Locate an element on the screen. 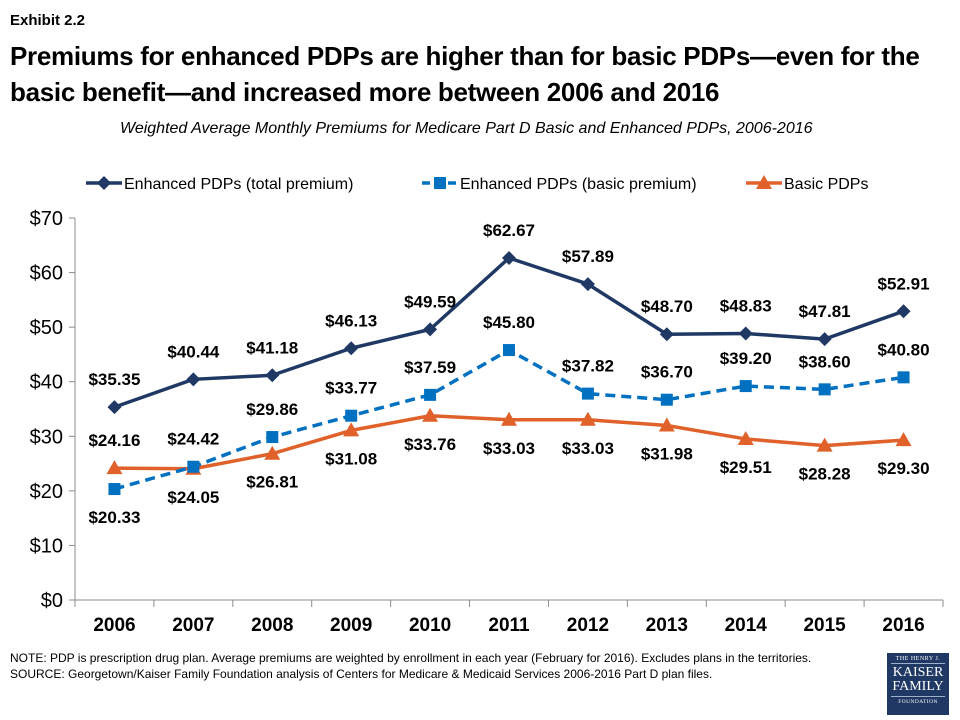 The height and width of the screenshot is (720, 960). data-label: $48.83 is located at coordinates (746, 306).